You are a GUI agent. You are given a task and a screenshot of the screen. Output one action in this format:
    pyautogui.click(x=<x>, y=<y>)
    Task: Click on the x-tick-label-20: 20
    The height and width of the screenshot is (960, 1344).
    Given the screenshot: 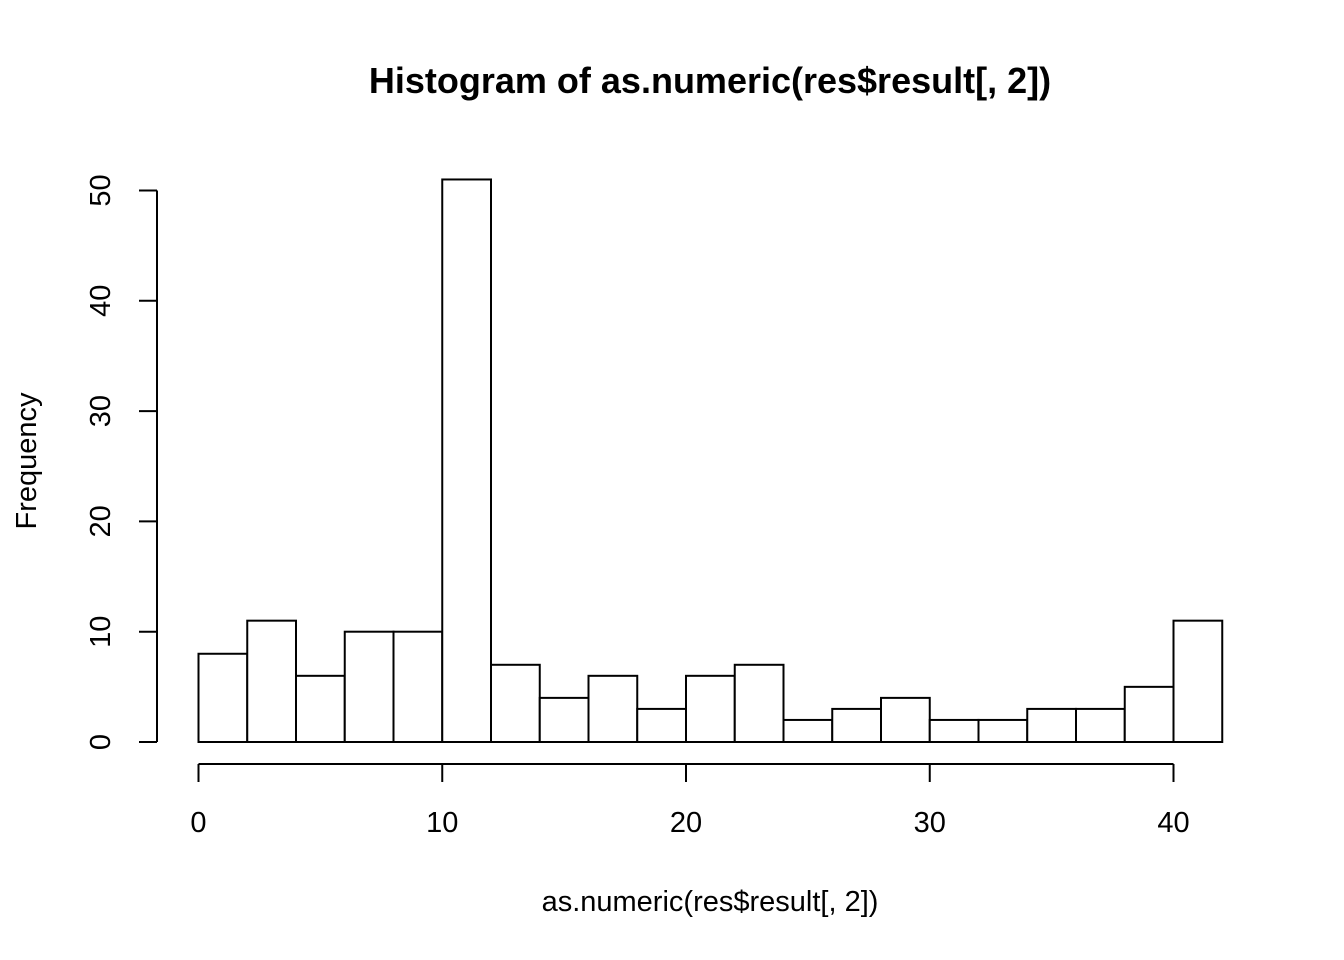 What is the action you would take?
    pyautogui.click(x=686, y=823)
    